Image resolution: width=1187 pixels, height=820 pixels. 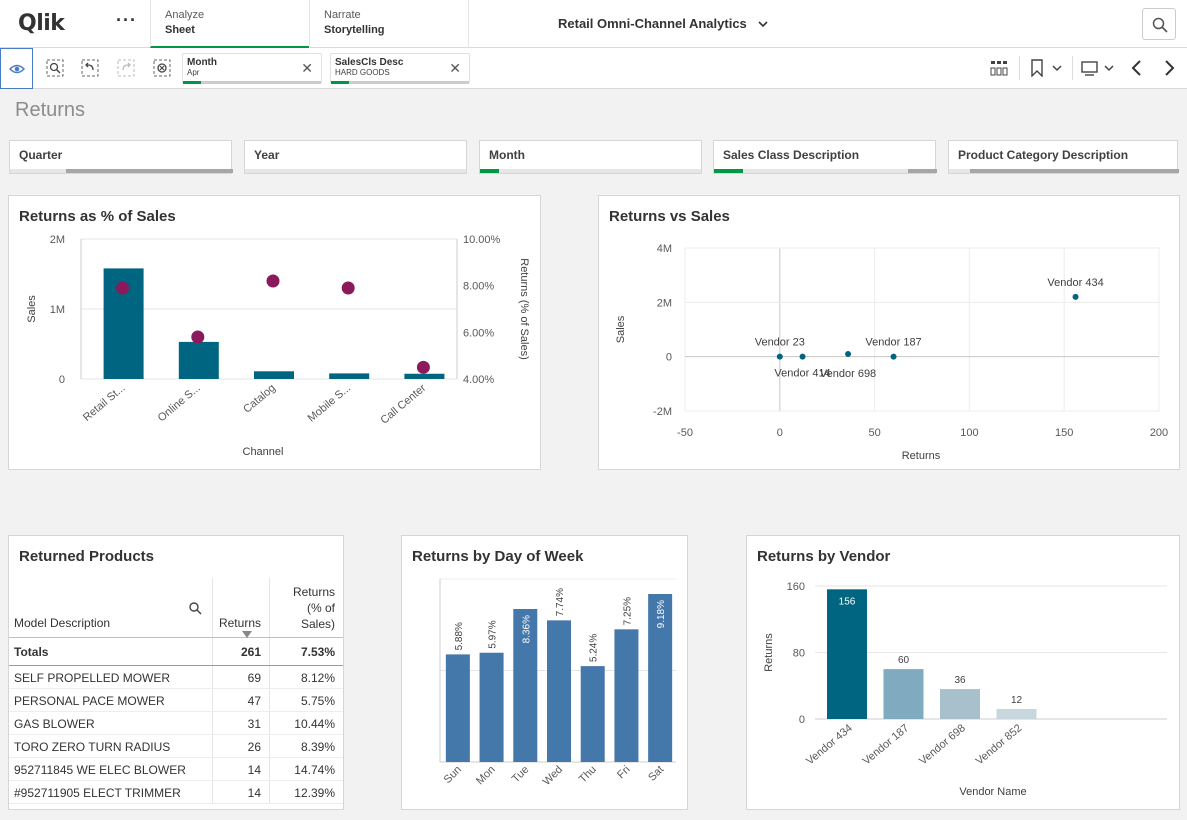 I want to click on tab-narrate-sub: Storytelling, so click(x=354, y=30).